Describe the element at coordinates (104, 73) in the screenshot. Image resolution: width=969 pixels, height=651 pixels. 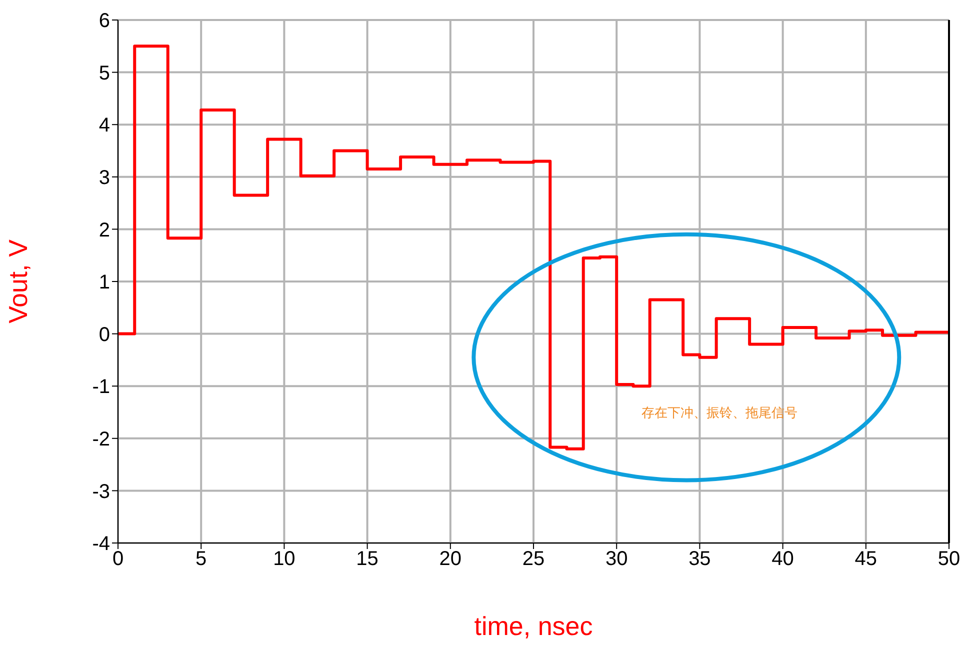
I see `y-tick-label: 5` at that location.